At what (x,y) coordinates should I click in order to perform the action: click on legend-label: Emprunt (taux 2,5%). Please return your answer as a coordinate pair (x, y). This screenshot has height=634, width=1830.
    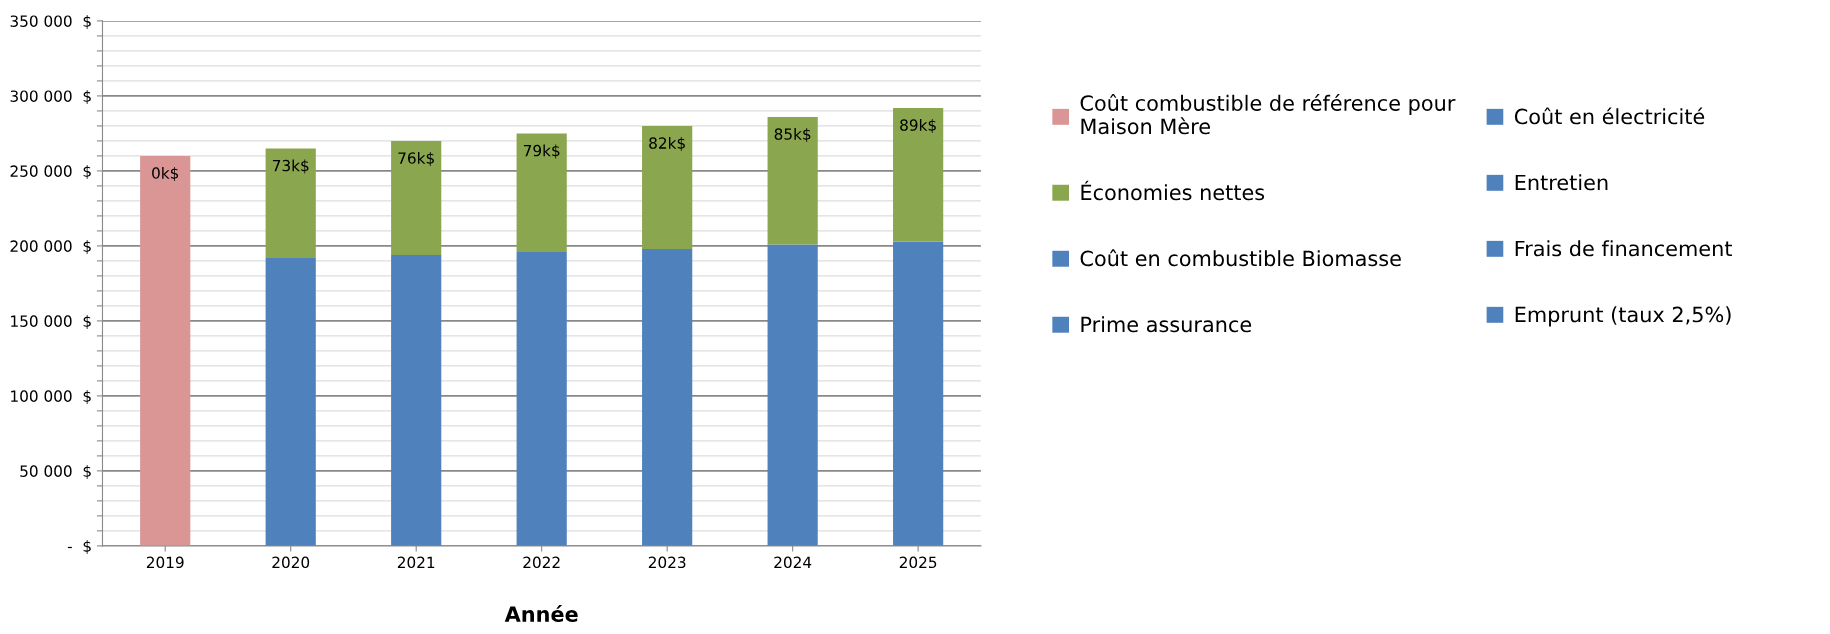
    Looking at the image, I should click on (1623, 316).